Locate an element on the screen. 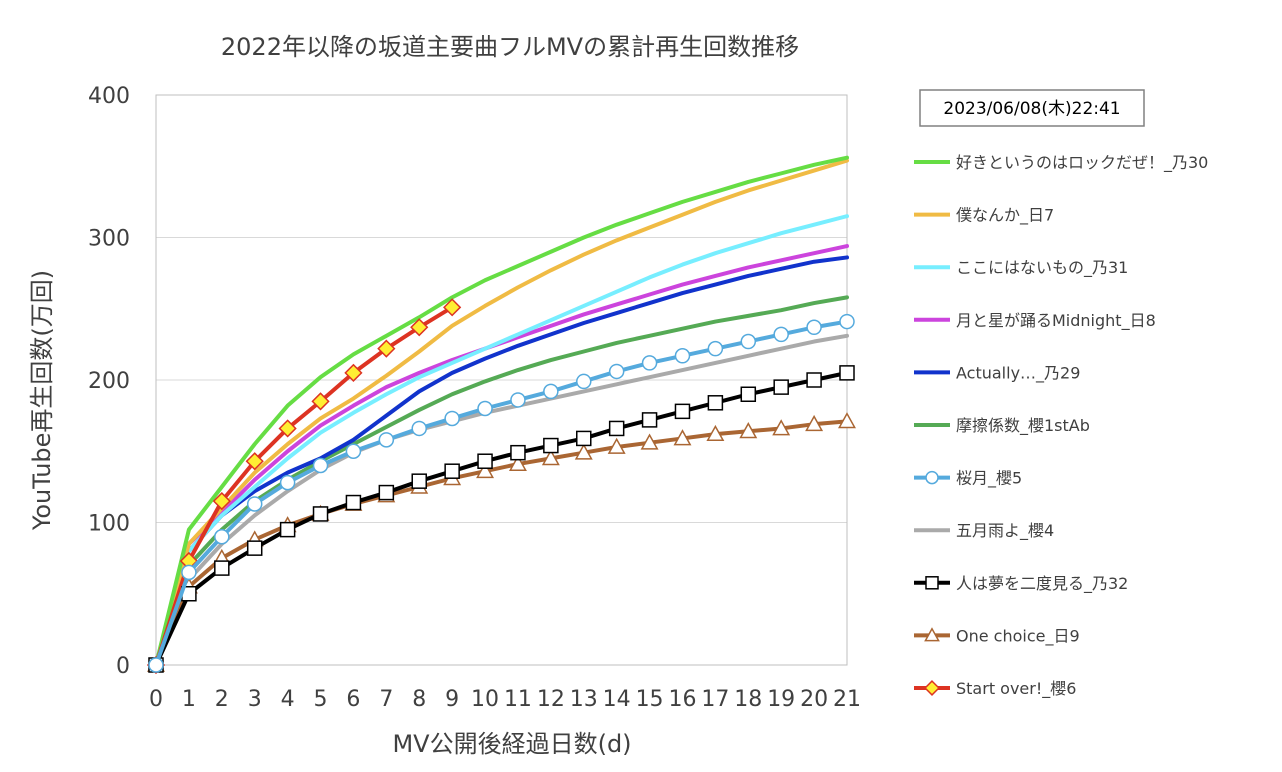 The height and width of the screenshot is (772, 1282). chart-title: 2022年以降の坂道主要曲フルMVの累計再生回数推移 is located at coordinates (510, 47).